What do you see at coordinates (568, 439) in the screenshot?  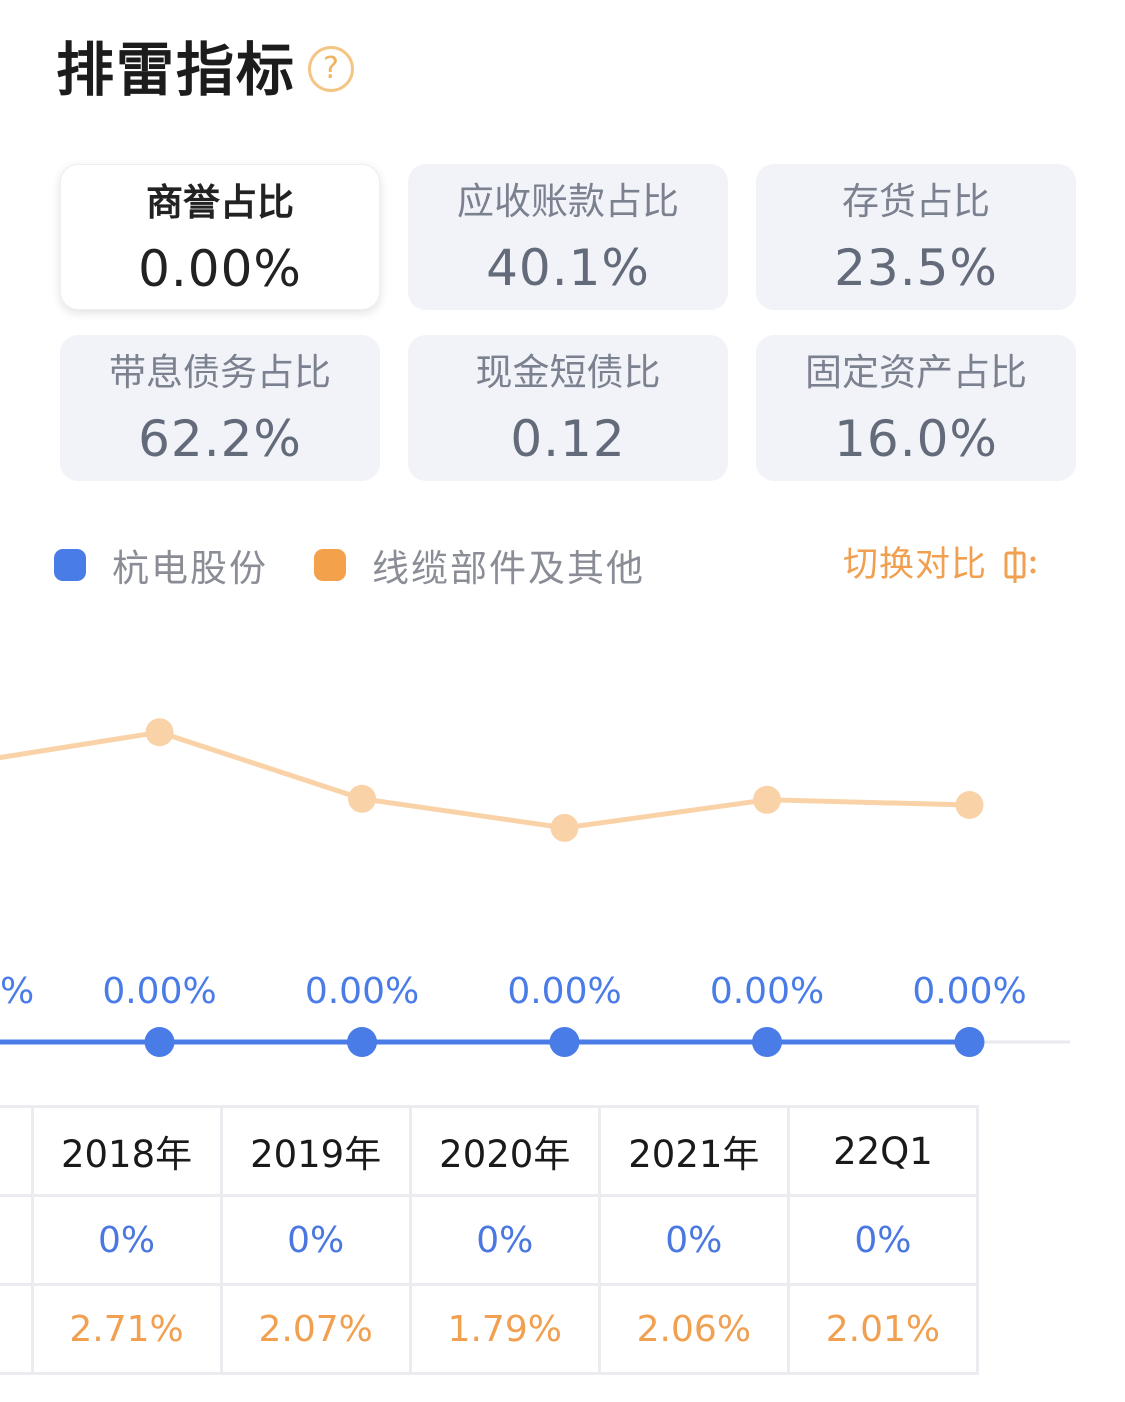 I see `metric-value: 0.12` at bounding box center [568, 439].